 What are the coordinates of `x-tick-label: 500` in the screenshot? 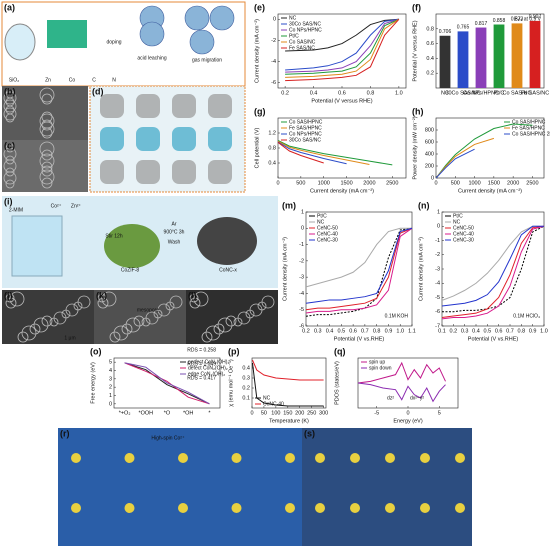 It's located at (455, 183).